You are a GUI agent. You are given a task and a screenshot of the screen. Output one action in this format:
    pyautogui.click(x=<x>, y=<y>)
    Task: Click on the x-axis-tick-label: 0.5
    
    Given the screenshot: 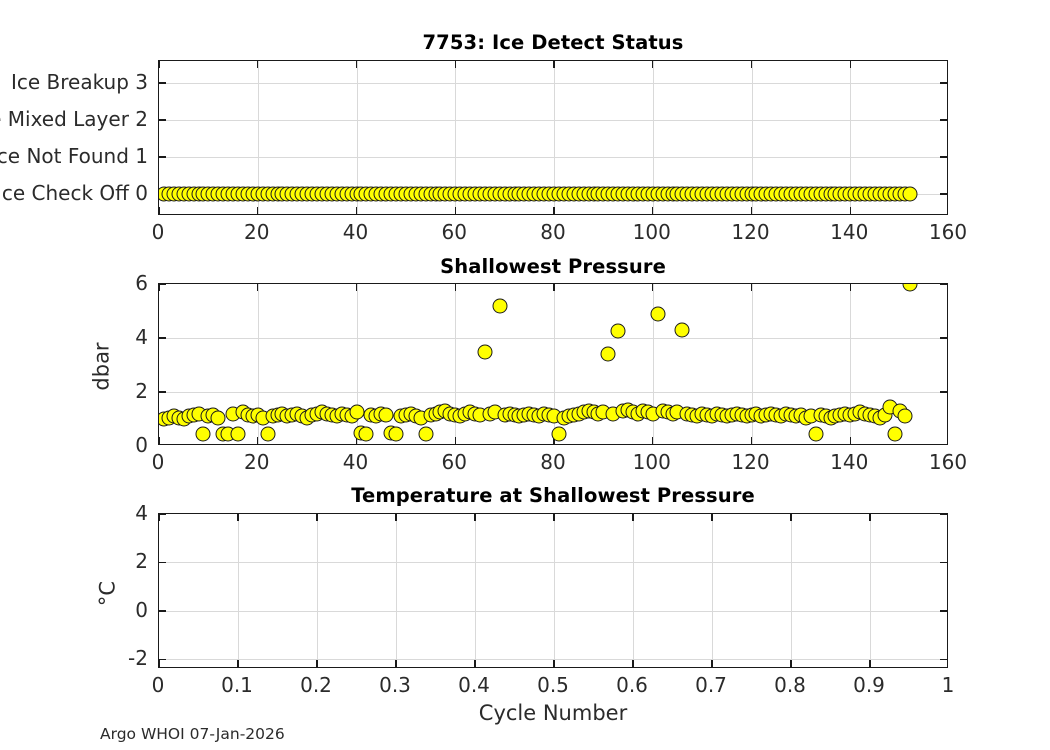 What is the action you would take?
    pyautogui.click(x=553, y=685)
    